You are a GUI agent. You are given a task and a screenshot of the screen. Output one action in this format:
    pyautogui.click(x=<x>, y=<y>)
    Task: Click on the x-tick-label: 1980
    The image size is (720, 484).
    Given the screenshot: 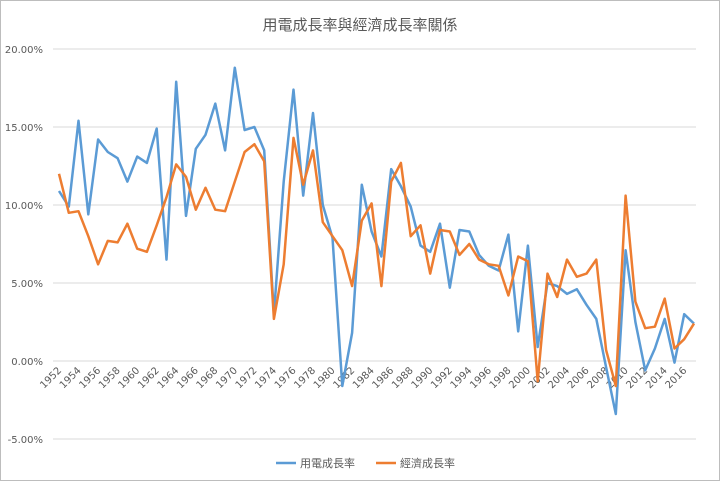 What is the action you would take?
    pyautogui.click(x=325, y=378)
    